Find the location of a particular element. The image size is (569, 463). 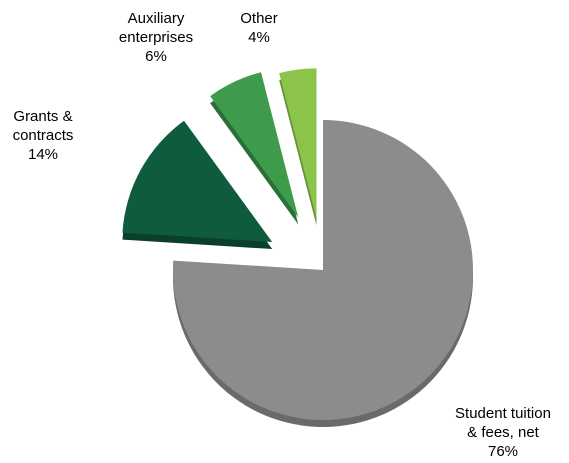

slice-label: Grants & contracts 14% is located at coordinates (43, 135).